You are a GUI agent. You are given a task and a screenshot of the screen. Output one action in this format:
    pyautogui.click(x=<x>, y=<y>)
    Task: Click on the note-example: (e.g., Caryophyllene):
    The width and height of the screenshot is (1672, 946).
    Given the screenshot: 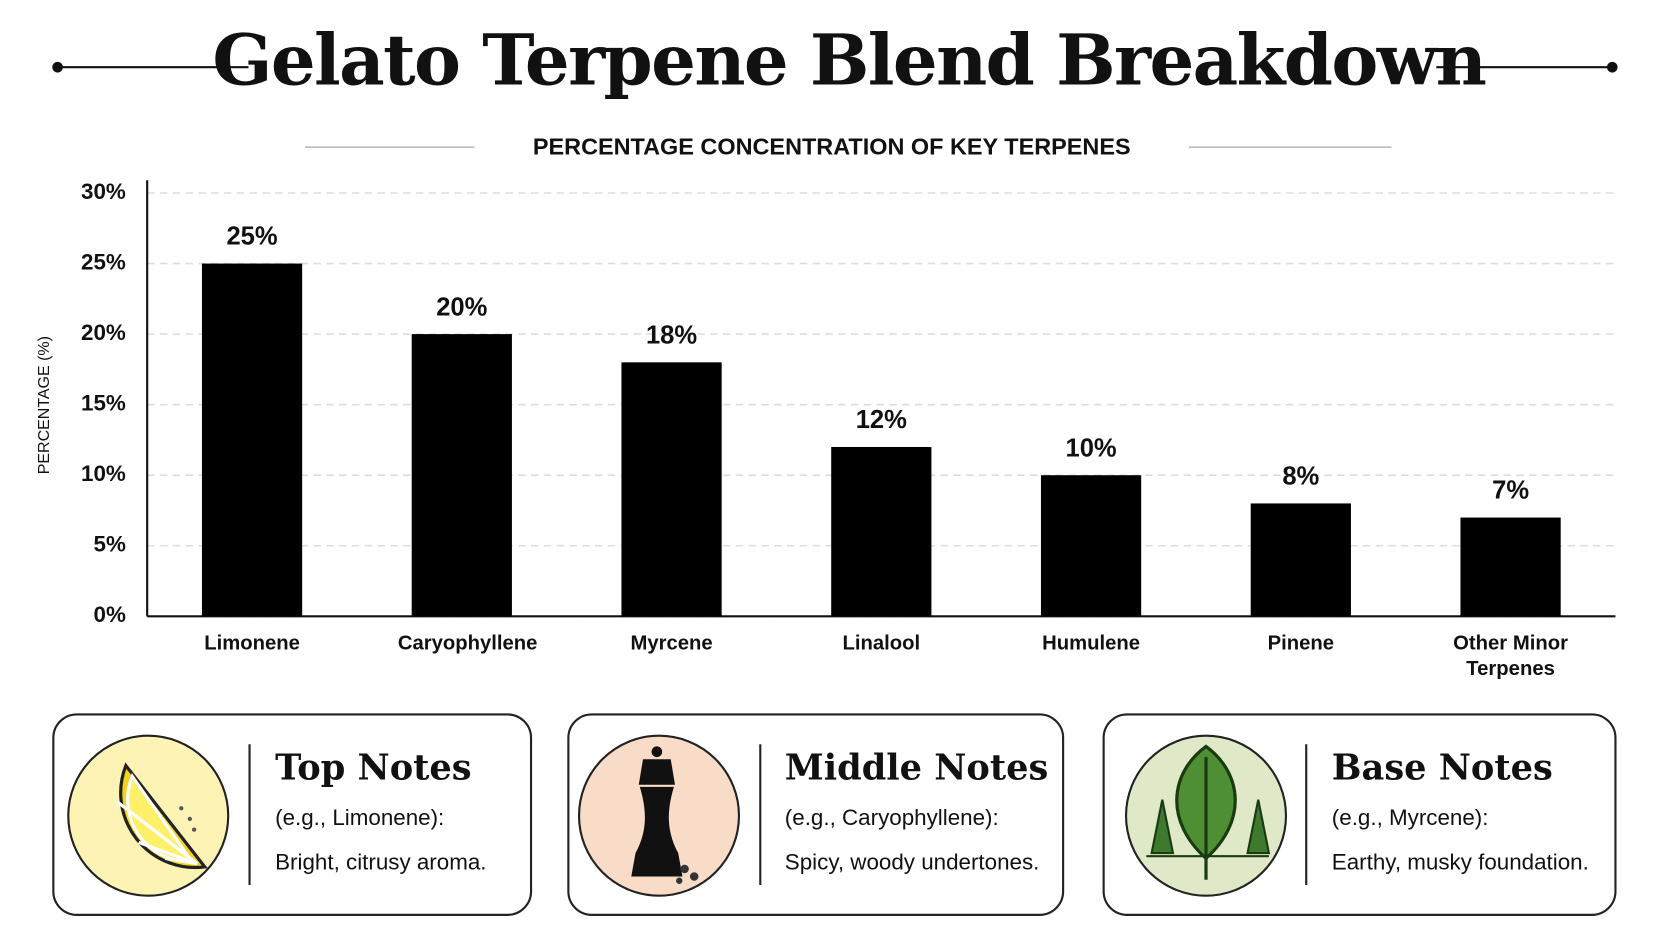 What is the action you would take?
    pyautogui.click(x=892, y=817)
    